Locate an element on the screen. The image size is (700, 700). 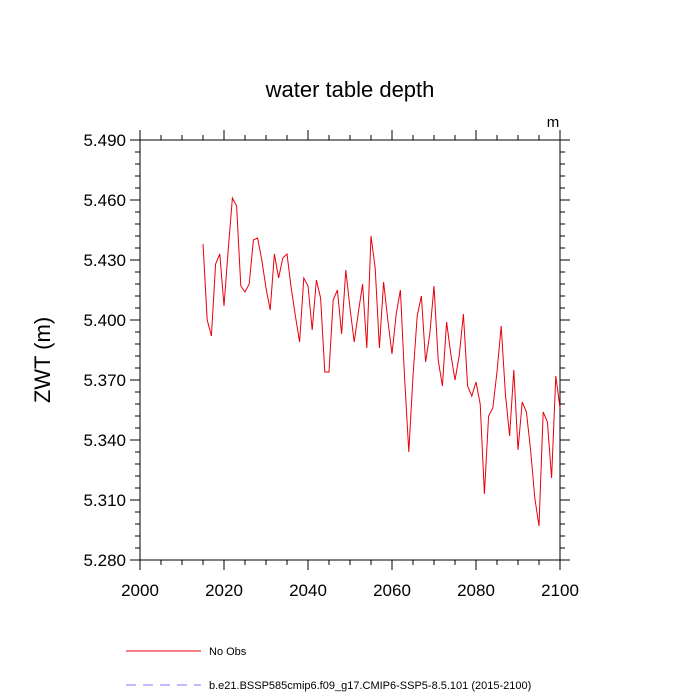
x-tick-label: 2040 is located at coordinates (308, 590).